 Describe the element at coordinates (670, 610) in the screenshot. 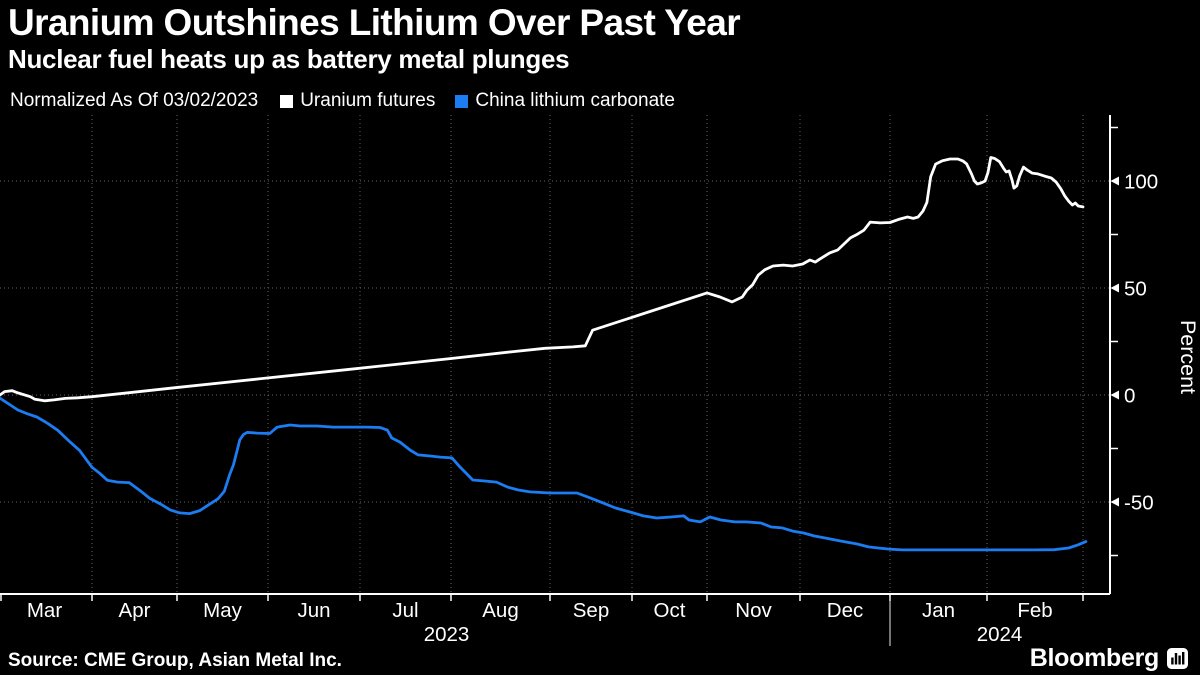

I see `month-label: Oct` at that location.